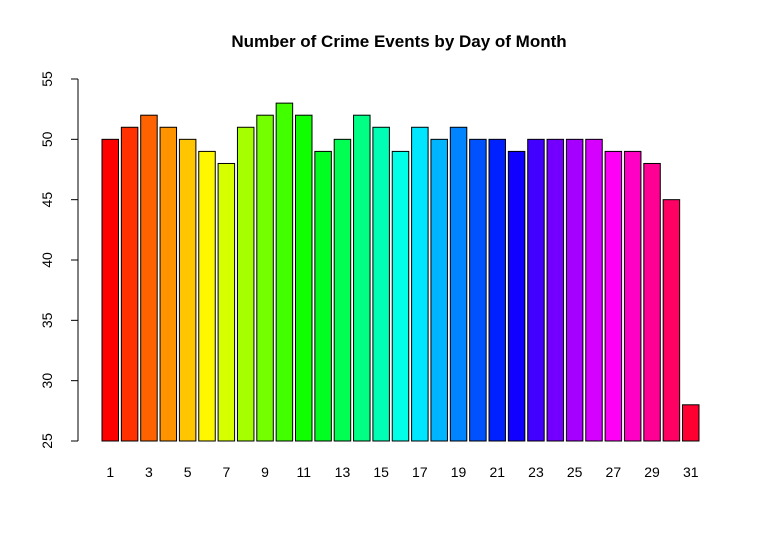 The width and height of the screenshot is (763, 539). What do you see at coordinates (459, 472) in the screenshot?
I see `x-tick-label: 19` at bounding box center [459, 472].